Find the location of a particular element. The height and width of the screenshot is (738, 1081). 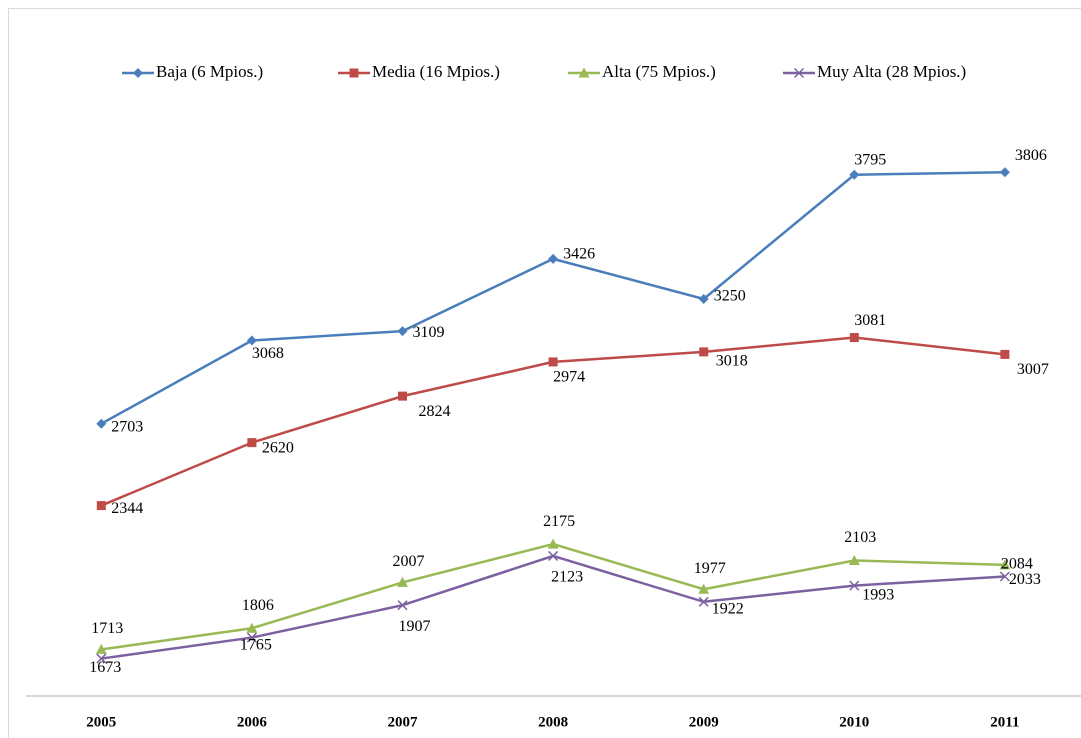

data-label: 3426 is located at coordinates (579, 254).